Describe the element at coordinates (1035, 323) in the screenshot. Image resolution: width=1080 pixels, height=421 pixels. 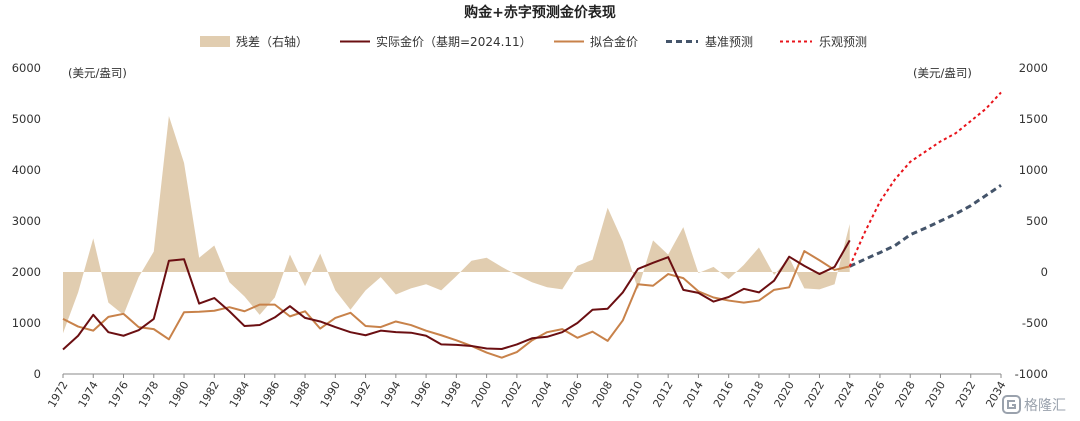
I see `right-tick-label: -500` at that location.